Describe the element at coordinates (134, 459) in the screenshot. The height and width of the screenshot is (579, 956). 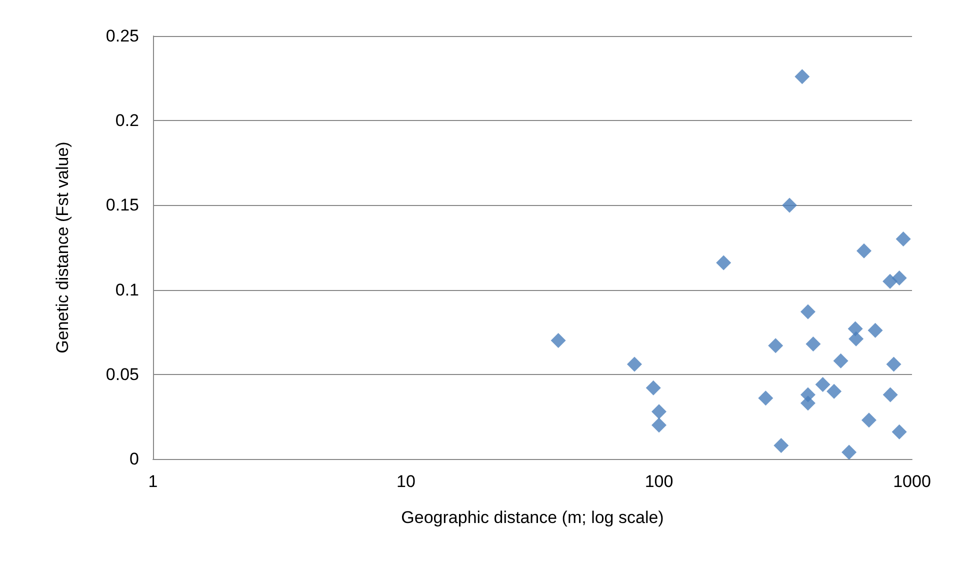
I see `y-tick-label: 0` at that location.